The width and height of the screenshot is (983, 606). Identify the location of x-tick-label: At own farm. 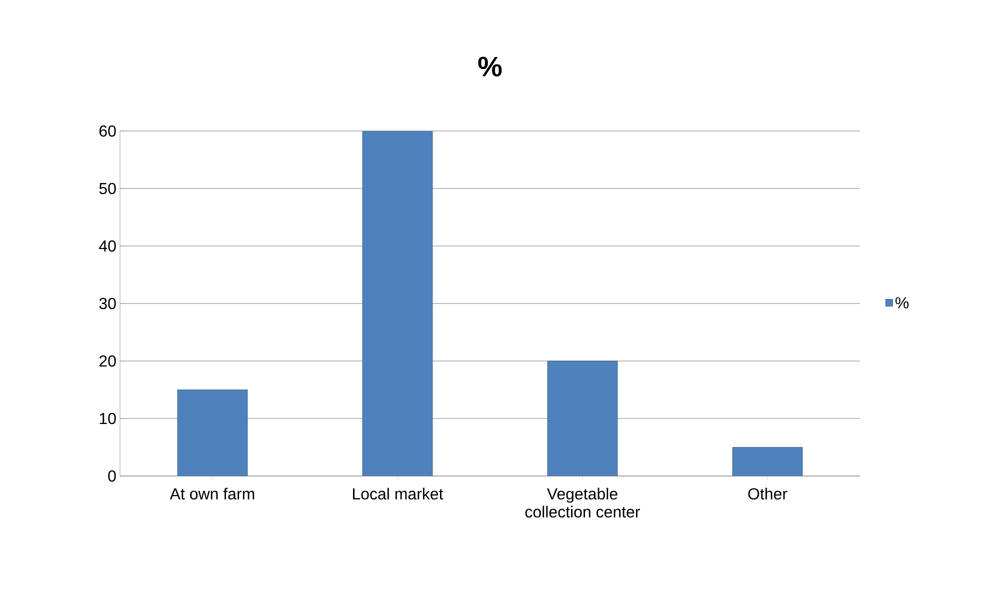
(212, 494).